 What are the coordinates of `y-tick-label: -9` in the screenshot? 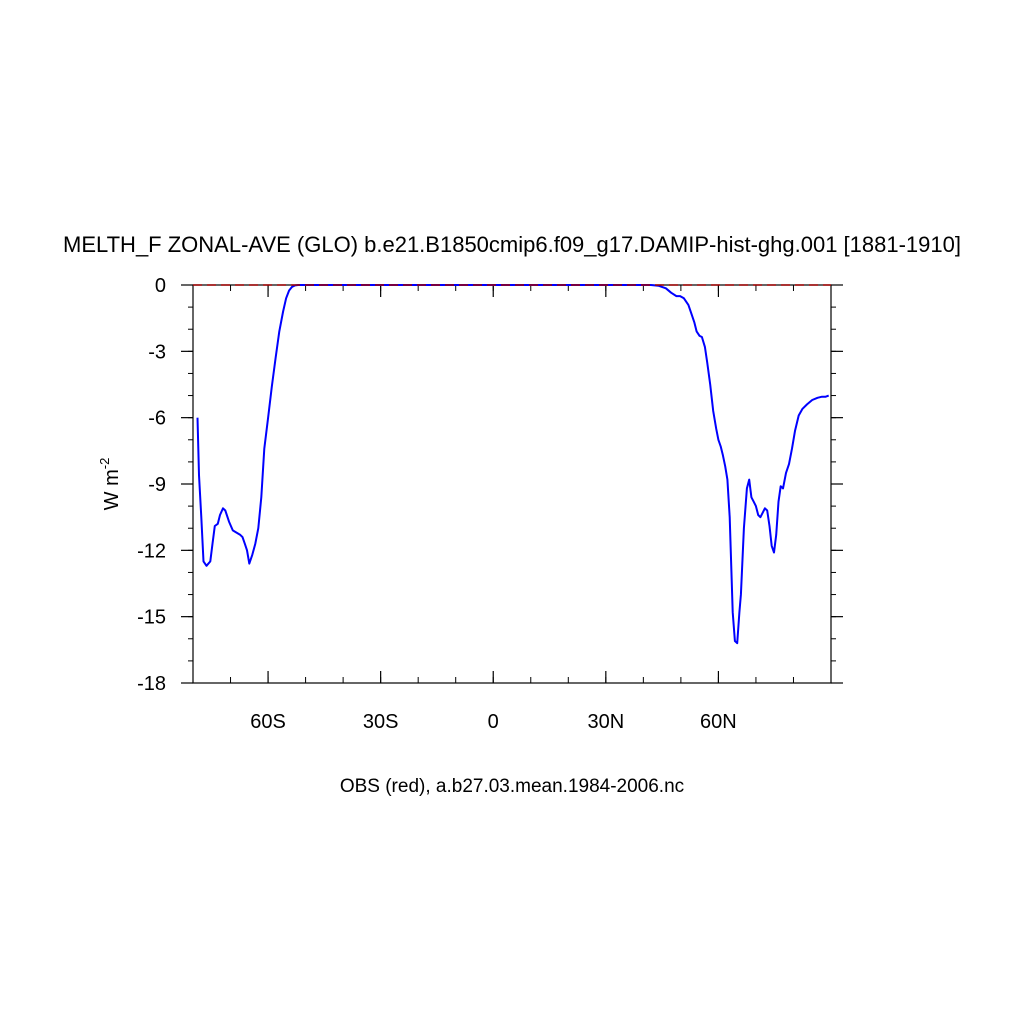 It's located at (157, 485).